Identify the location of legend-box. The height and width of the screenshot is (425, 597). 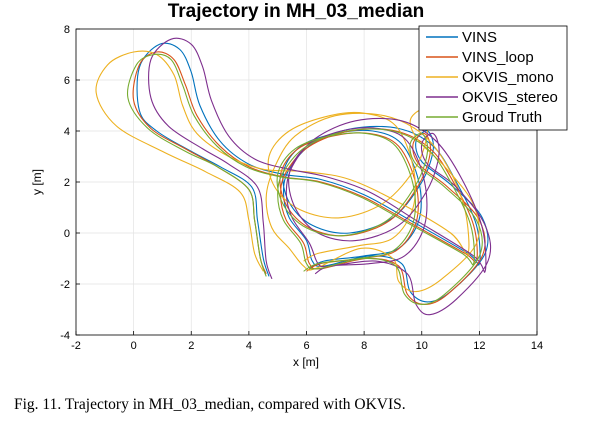
(493, 78).